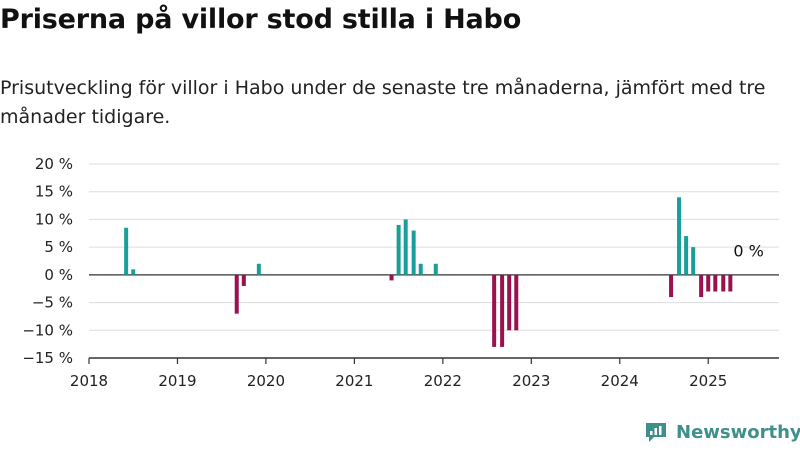 The image size is (800, 450). I want to click on y-tick-label: 0 %, so click(58, 275).